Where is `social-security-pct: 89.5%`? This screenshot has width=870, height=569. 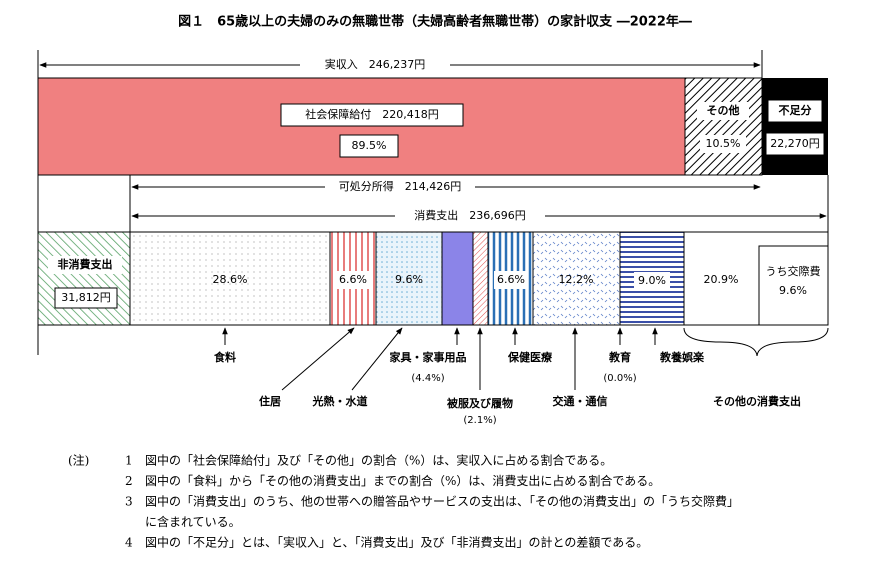
social-security-pct: 89.5% is located at coordinates (369, 145).